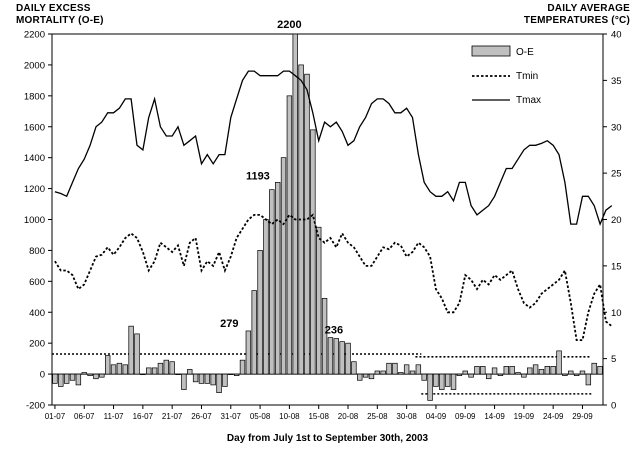 The height and width of the screenshot is (452, 640). Describe the element at coordinates (143, 416) in the screenshot. I see `x-axis-tick-label: 16-07` at that location.